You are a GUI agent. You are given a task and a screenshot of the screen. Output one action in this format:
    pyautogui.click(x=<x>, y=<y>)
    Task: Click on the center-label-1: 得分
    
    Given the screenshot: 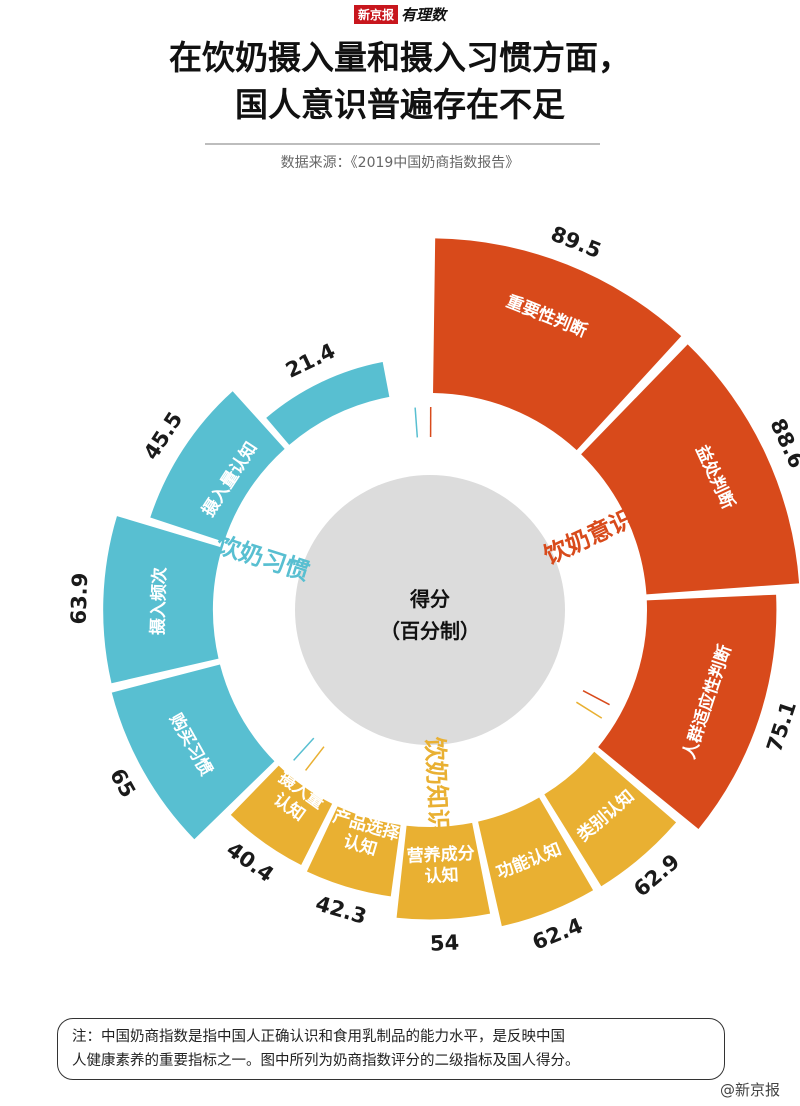 What is the action you would take?
    pyautogui.click(x=429, y=599)
    